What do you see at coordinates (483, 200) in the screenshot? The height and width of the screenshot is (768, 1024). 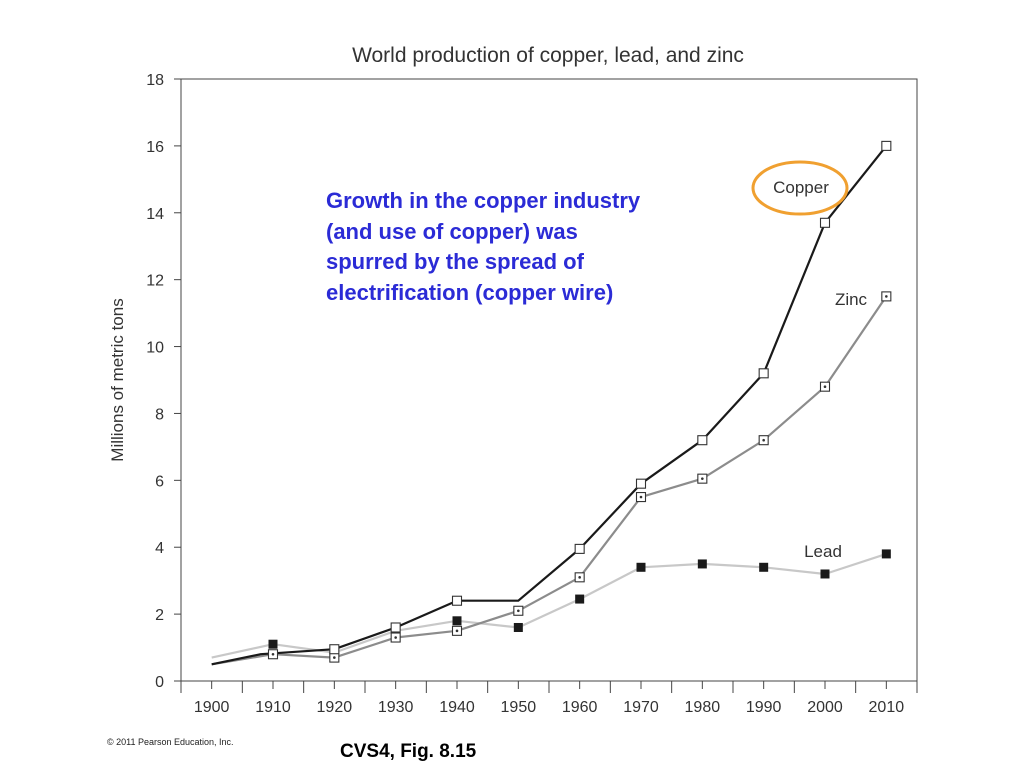 I see `annotation-line: Growth in the copper industry` at bounding box center [483, 200].